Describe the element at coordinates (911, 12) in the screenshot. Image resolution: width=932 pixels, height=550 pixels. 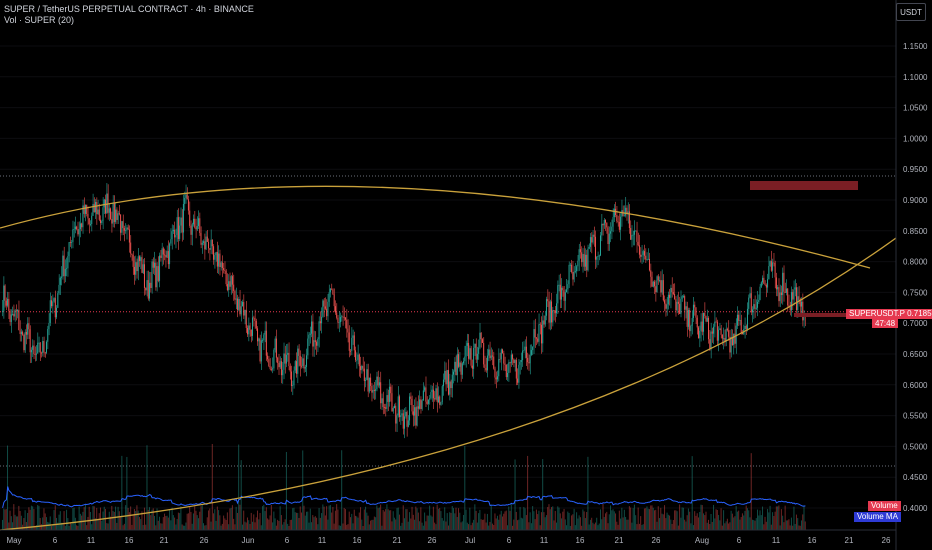
I see `currency-button: USDT` at that location.